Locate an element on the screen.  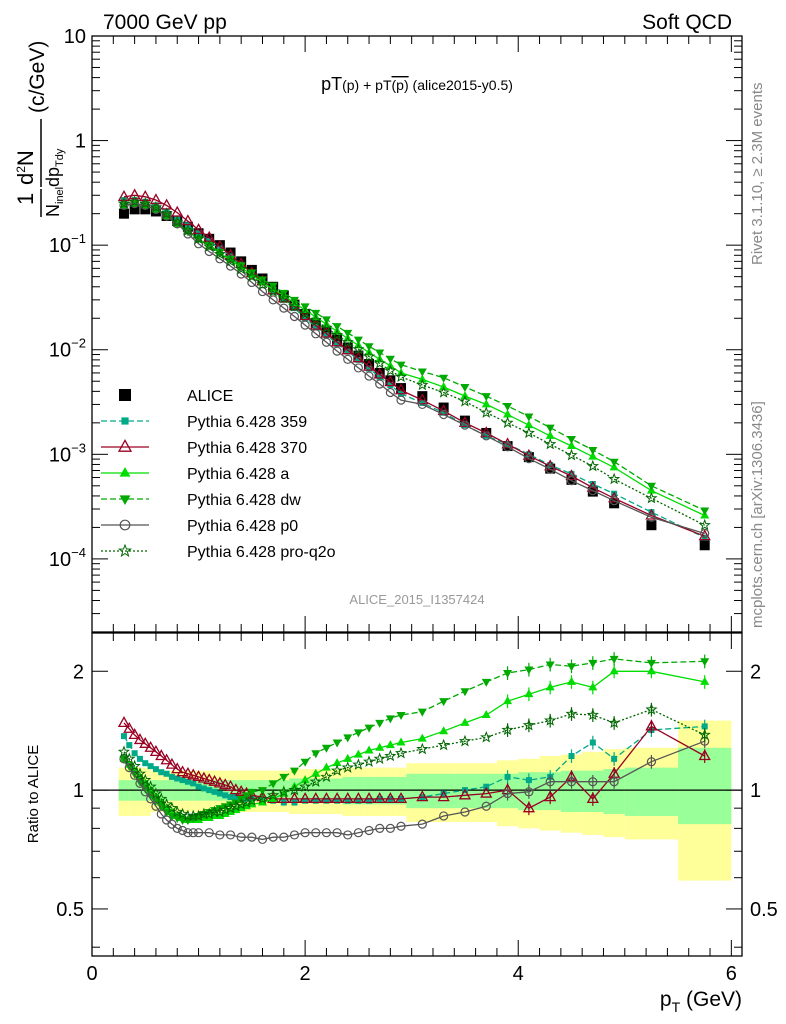
y-tick-label: 1 is located at coordinates (80, 142).